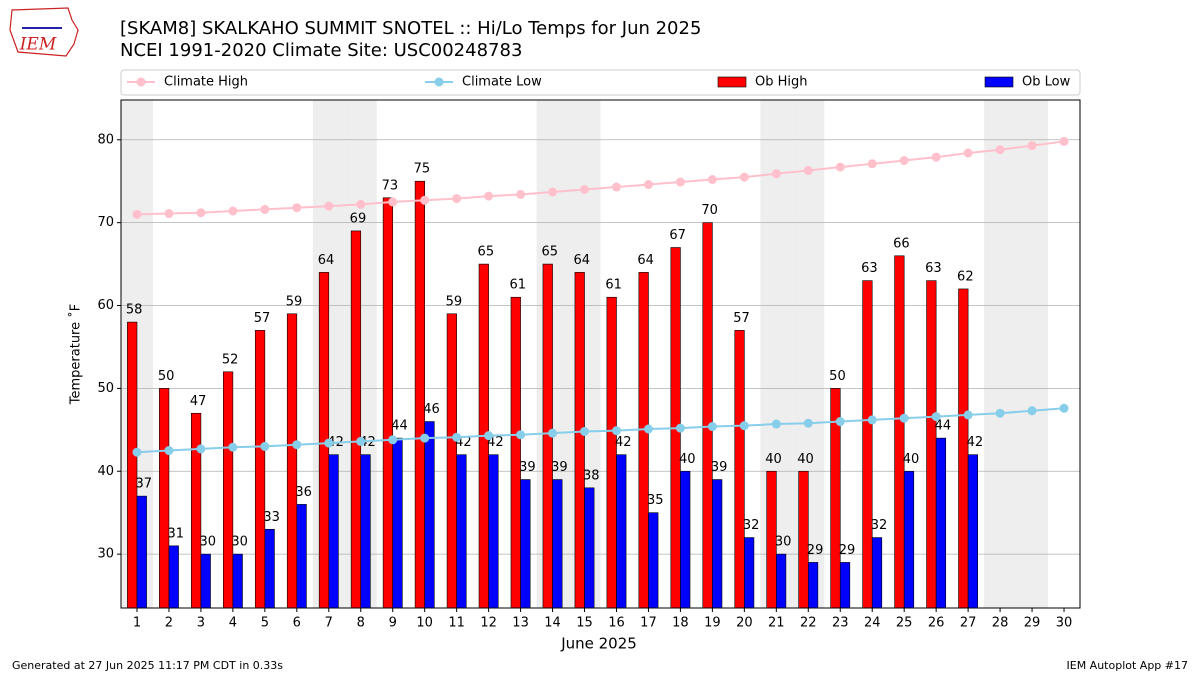 This screenshot has width=1200, height=675. I want to click on data-label: 36, so click(303, 492).